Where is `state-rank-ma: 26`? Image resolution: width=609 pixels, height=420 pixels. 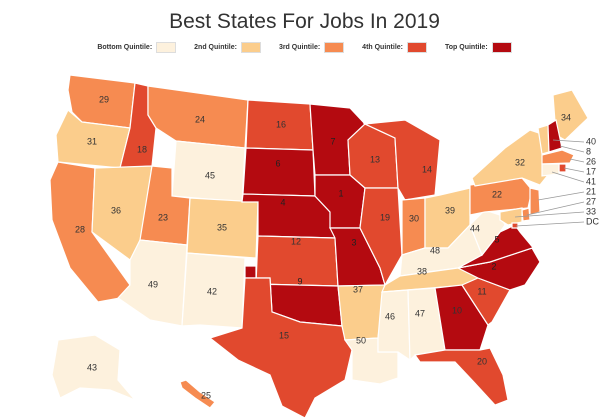
state-rank-ma: 26 is located at coordinates (591, 161).